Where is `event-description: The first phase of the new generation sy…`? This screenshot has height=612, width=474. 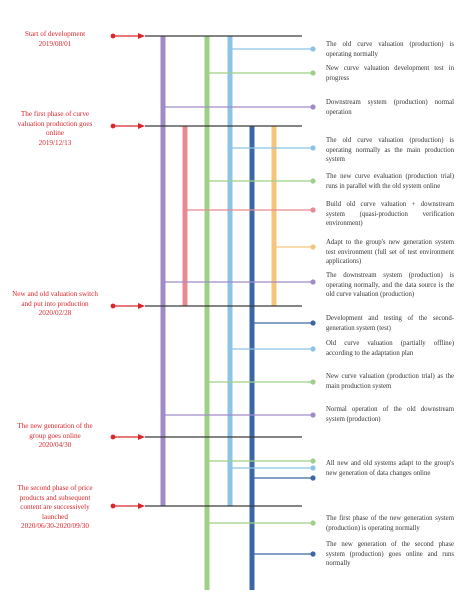
event-description: The first phase of the new generation sy… is located at coordinates (390, 523).